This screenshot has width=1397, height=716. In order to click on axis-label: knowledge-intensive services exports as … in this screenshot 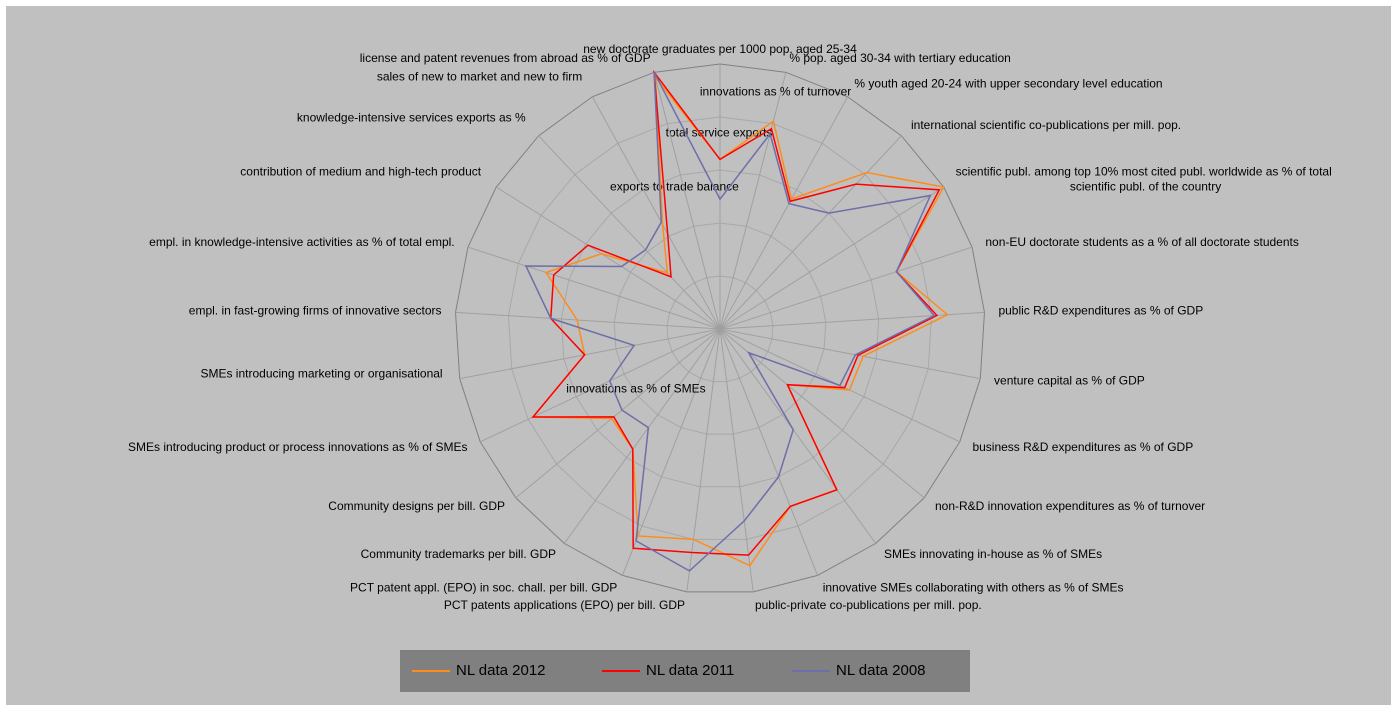, I will do `click(534, 125)`.